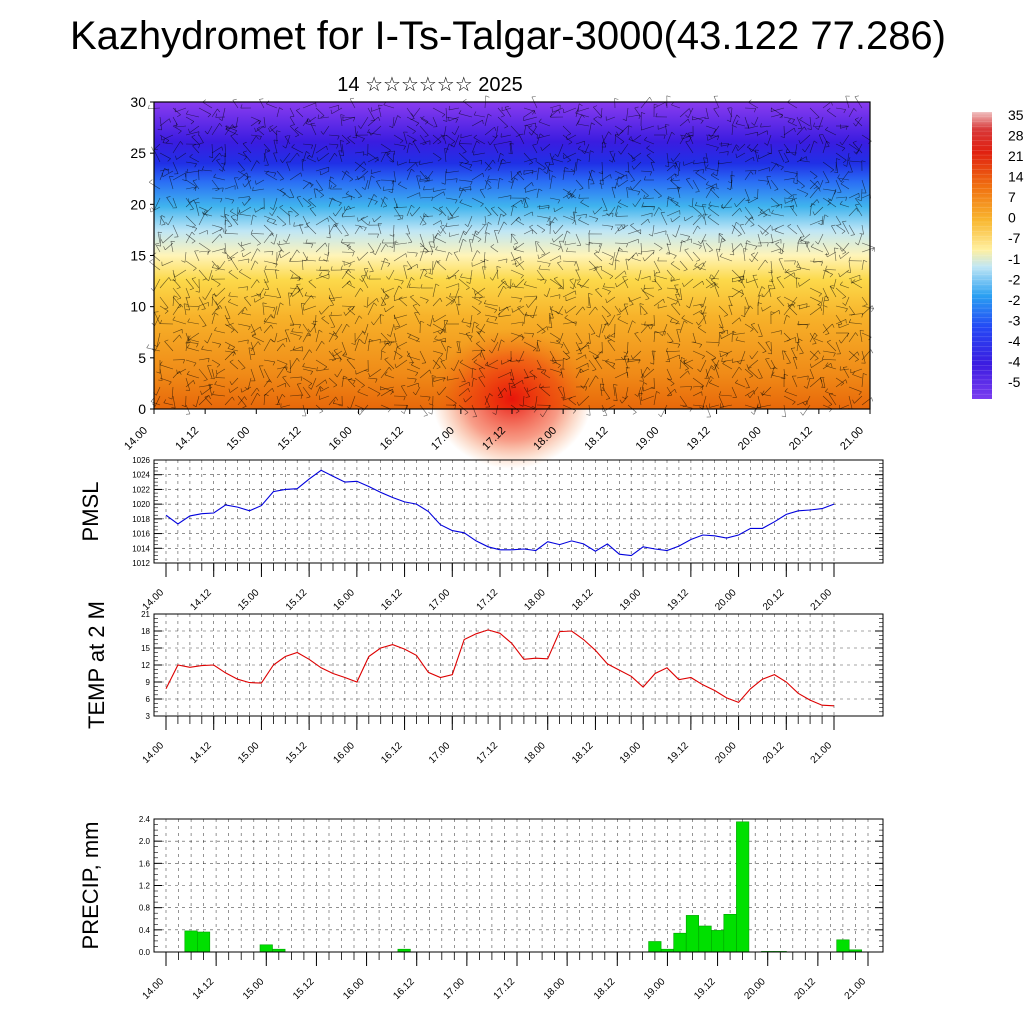 This screenshot has height=1024, width=1024. I want to click on colorbar-label: -7, so click(1014, 238).